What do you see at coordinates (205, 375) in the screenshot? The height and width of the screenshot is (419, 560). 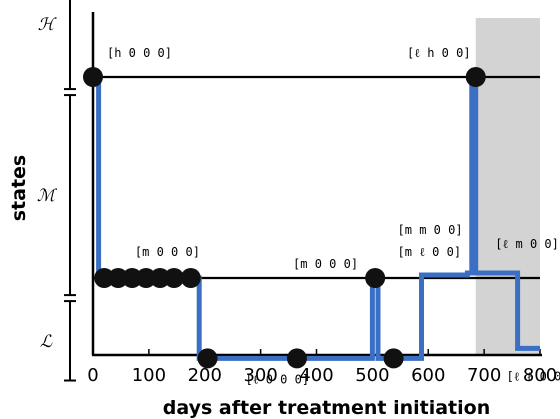 I see `x-tick-label-2: 200` at bounding box center [205, 375].